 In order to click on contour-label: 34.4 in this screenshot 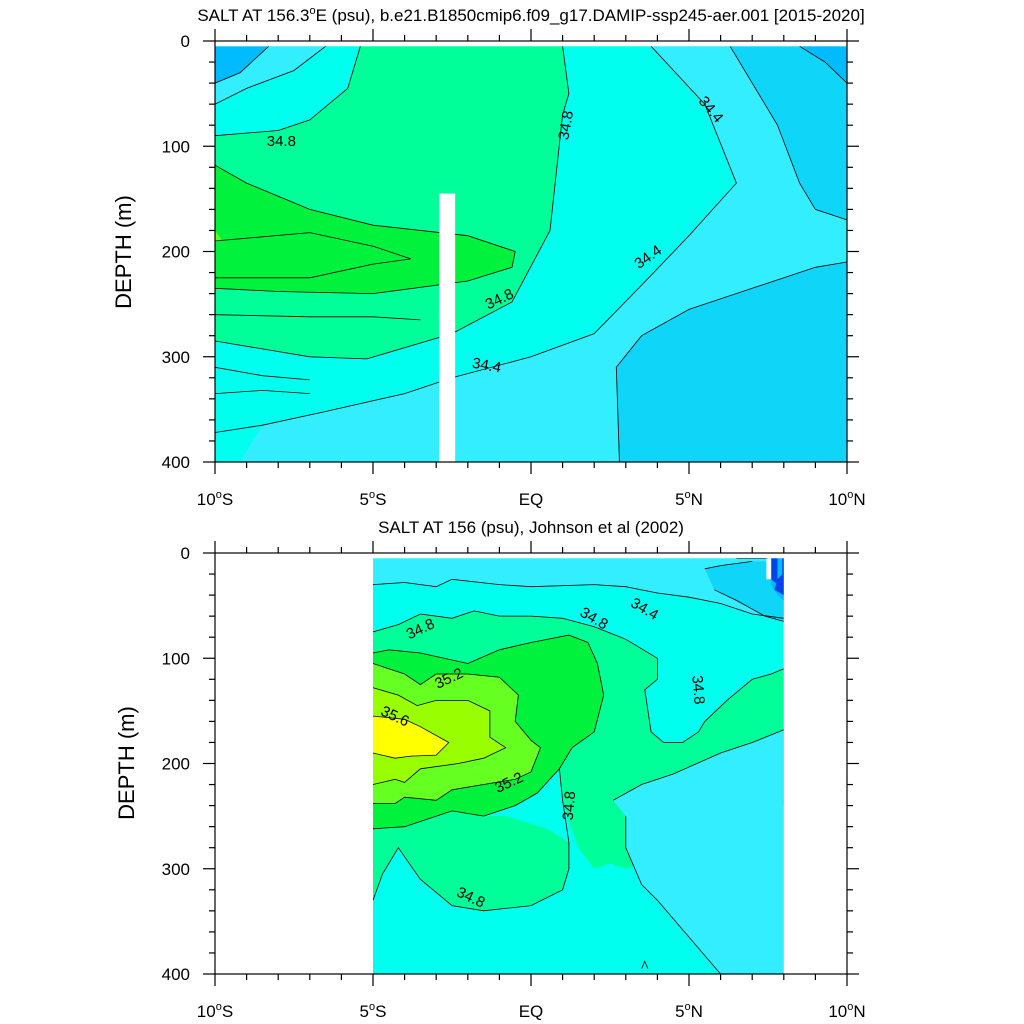, I will do `click(487, 366)`.